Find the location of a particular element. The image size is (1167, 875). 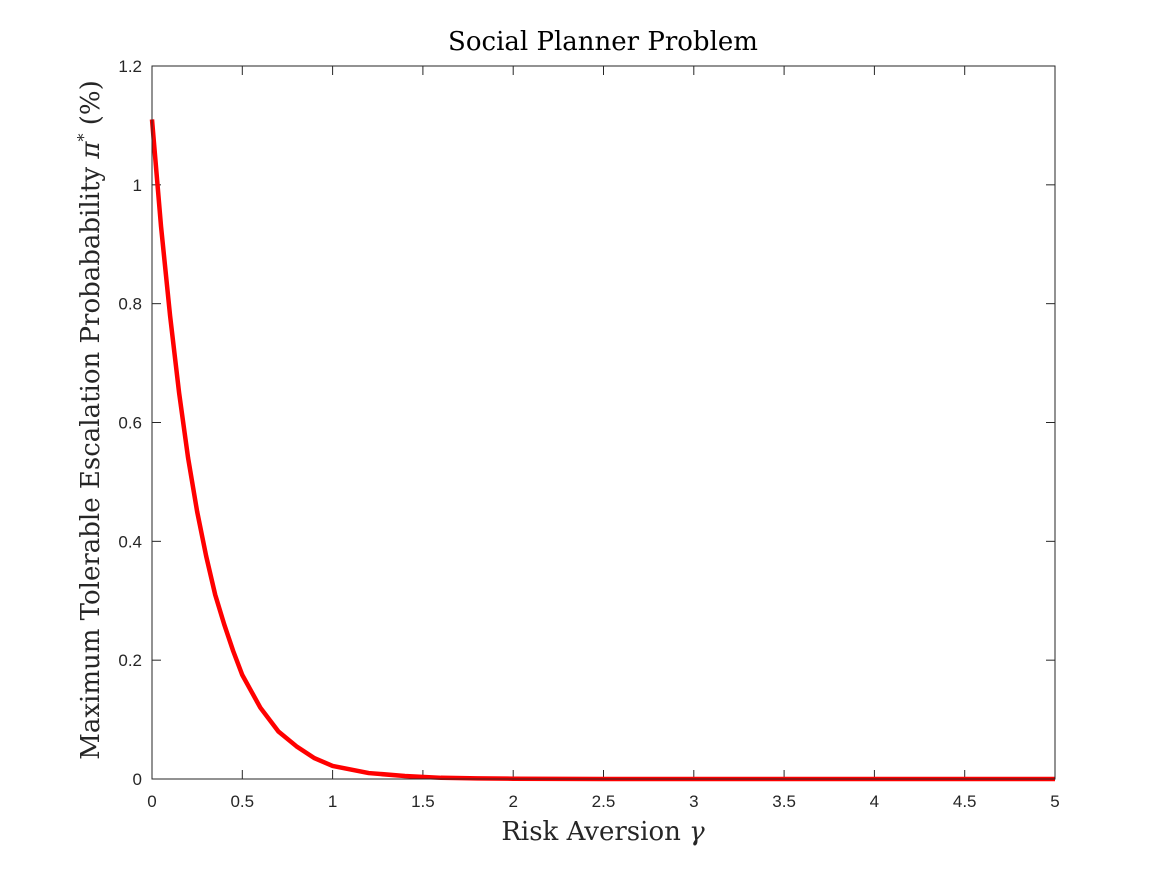

svg-text: Risk Aversion γ is located at coordinates (603, 832).